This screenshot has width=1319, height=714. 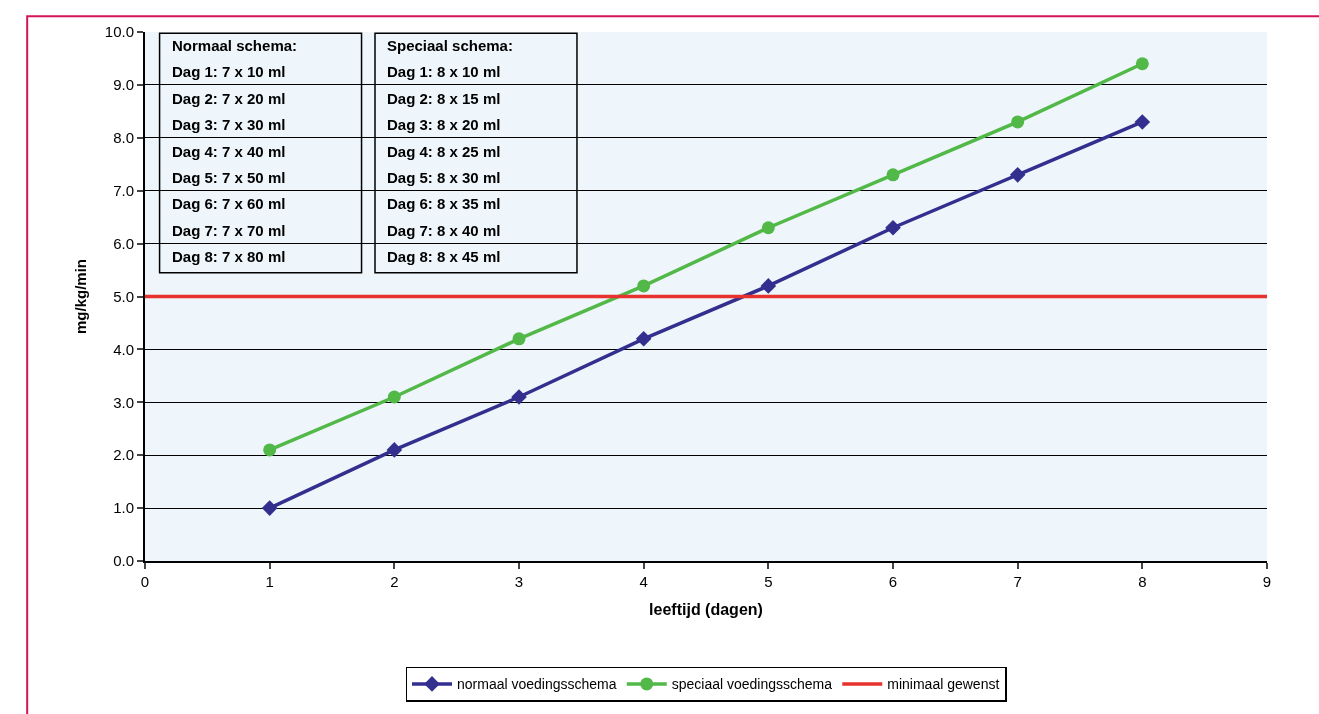 What do you see at coordinates (752, 684) in the screenshot?
I see `legend-label: speciaal voedingsschema` at bounding box center [752, 684].